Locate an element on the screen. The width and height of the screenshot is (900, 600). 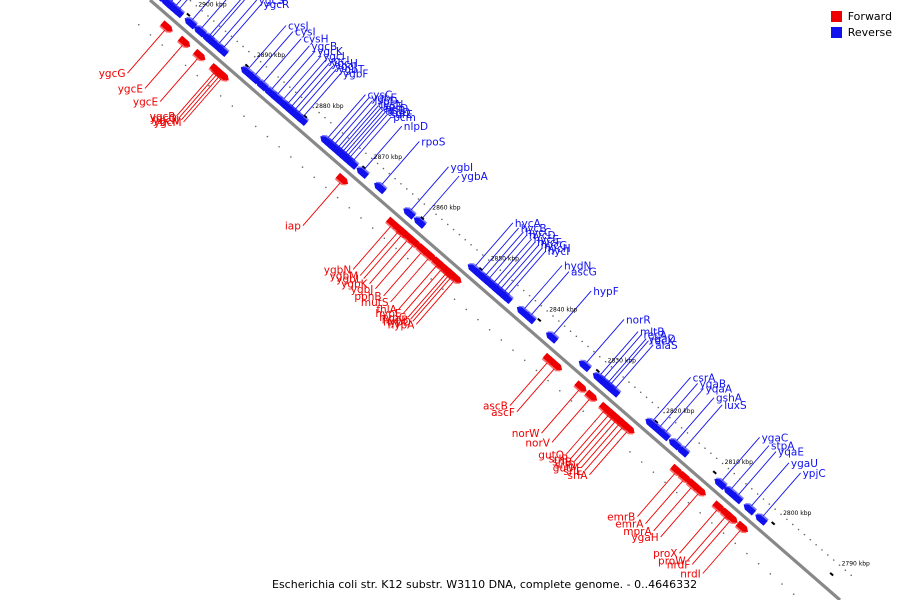
gene-arrow-norV is located at coordinates (591, 395).